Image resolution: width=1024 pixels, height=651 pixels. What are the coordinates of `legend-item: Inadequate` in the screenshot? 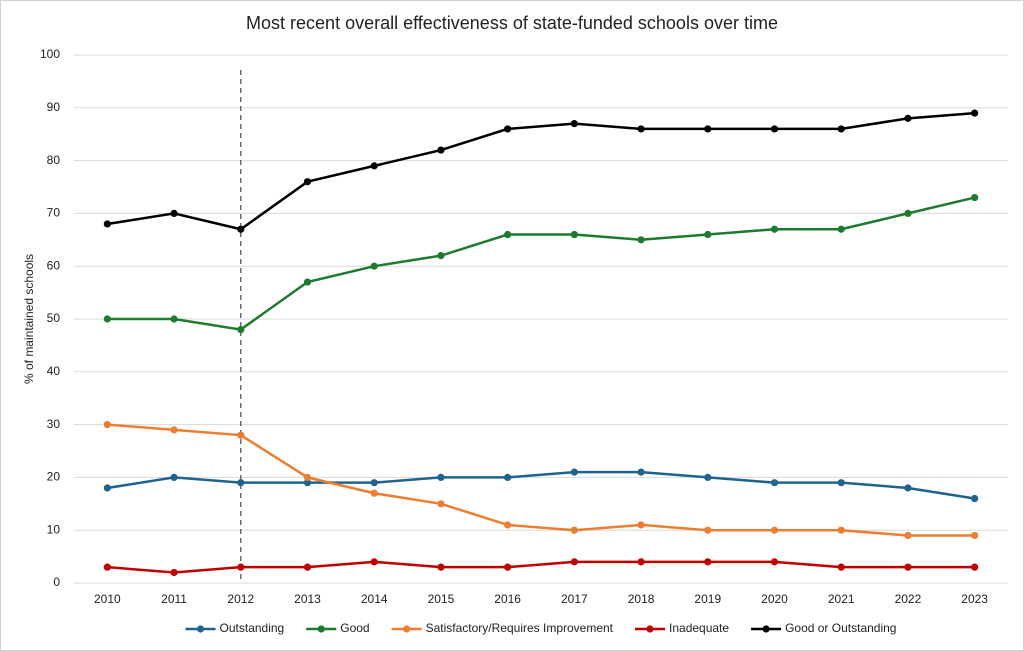 It's located at (682, 628).